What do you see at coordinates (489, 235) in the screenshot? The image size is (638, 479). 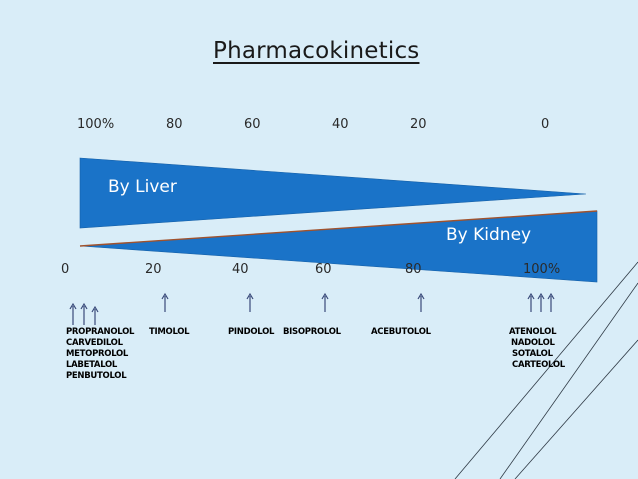 I see `kidney-band-label: By Kidney` at bounding box center [489, 235].